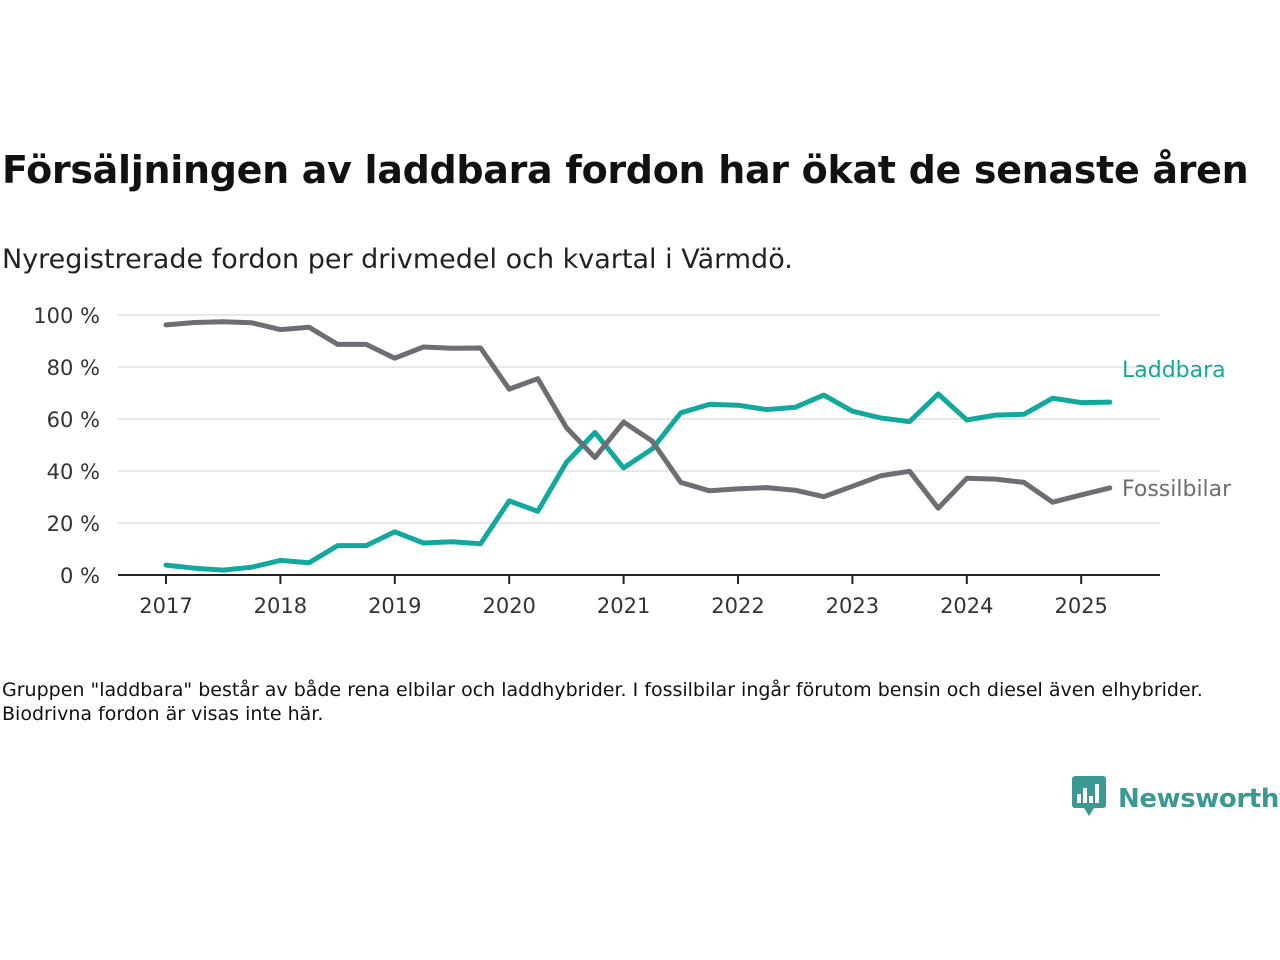 Image resolution: width=1280 pixels, height=960 pixels. I want to click on x-tick-label: 2020, so click(508, 606).